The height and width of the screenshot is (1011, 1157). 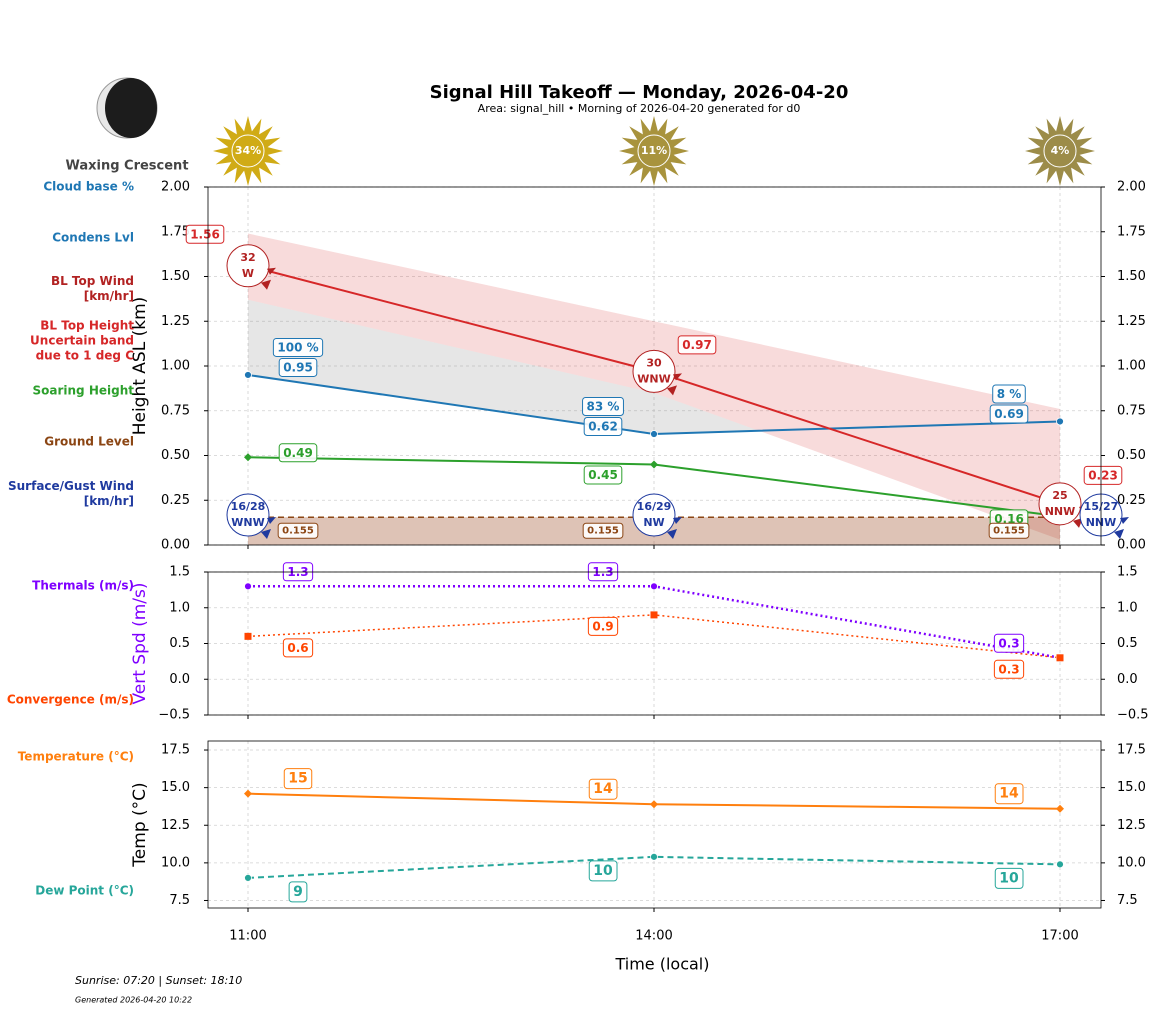 I want to click on moon-phase: Waxing Crescent, so click(x=126, y=166).